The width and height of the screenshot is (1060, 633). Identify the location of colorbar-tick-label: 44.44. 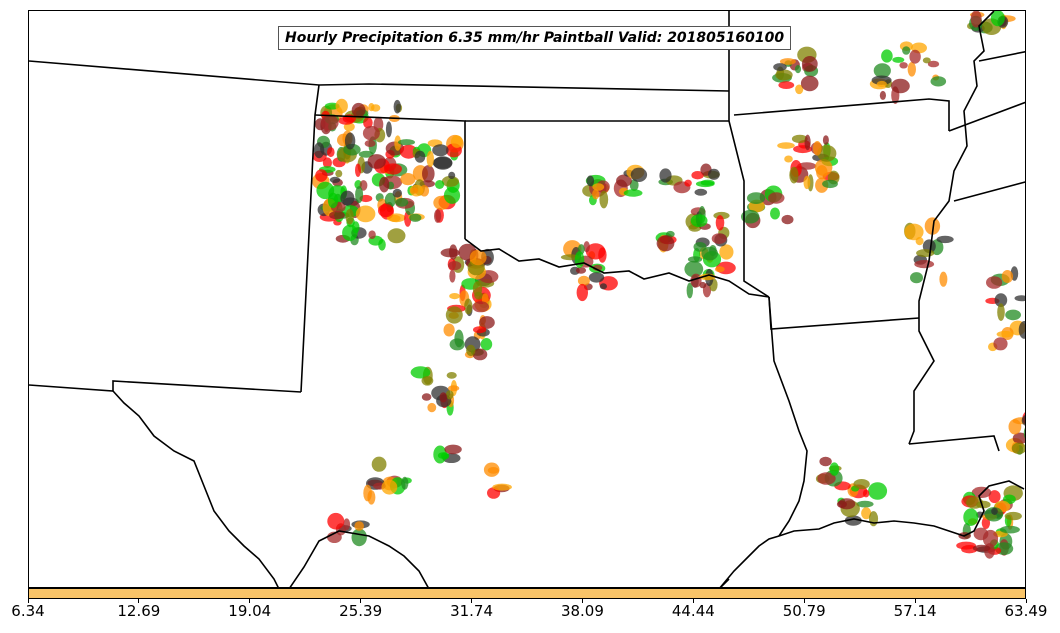
(693, 611).